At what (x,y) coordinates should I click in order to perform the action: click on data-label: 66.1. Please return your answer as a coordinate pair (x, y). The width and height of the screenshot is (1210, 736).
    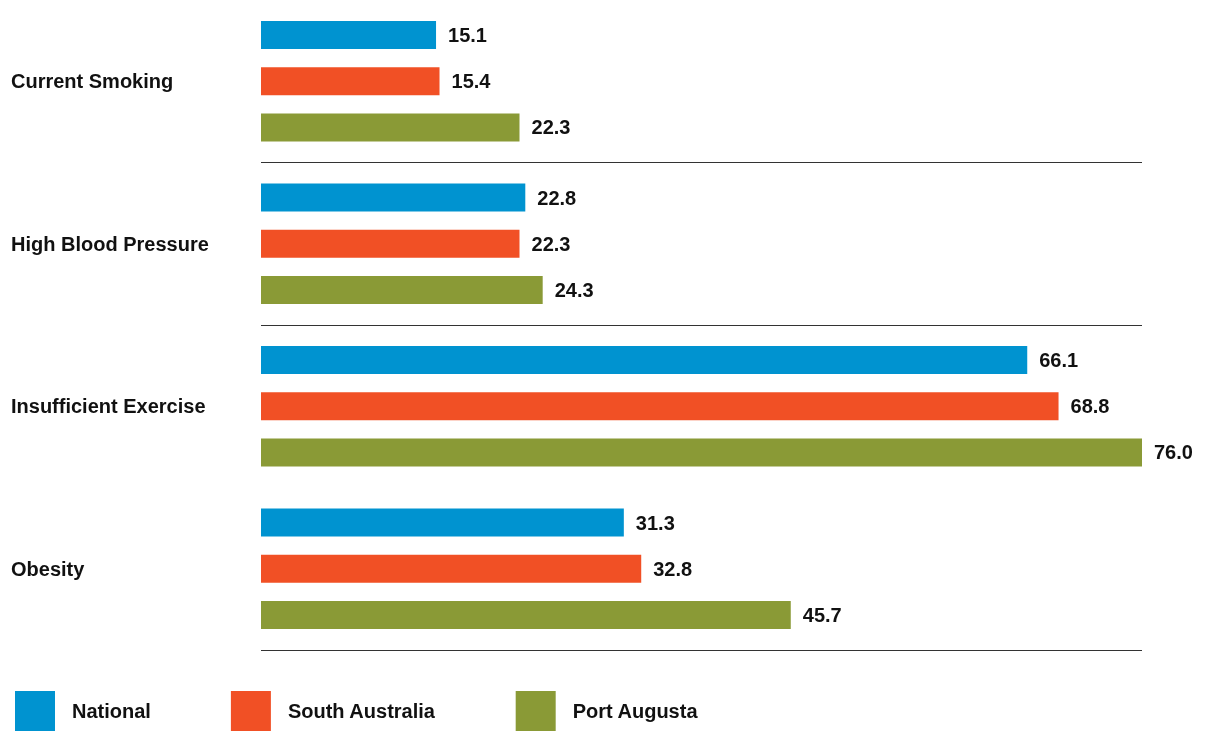
    Looking at the image, I should click on (1059, 360).